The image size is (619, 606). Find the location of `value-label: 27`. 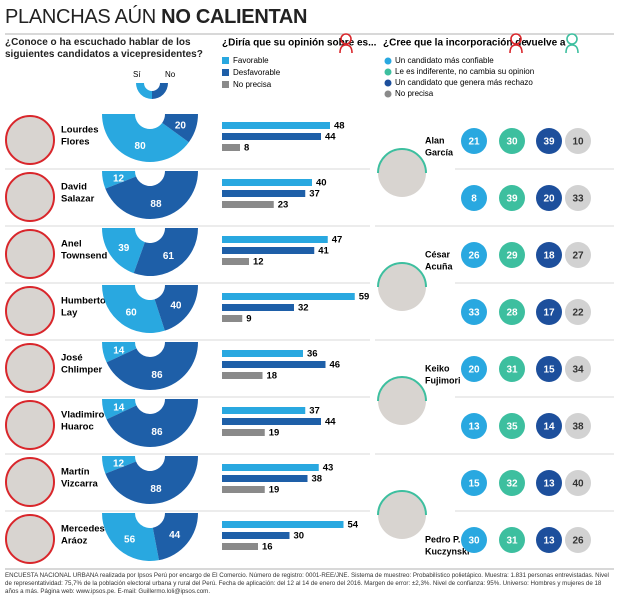

value-label: 27 is located at coordinates (578, 256).